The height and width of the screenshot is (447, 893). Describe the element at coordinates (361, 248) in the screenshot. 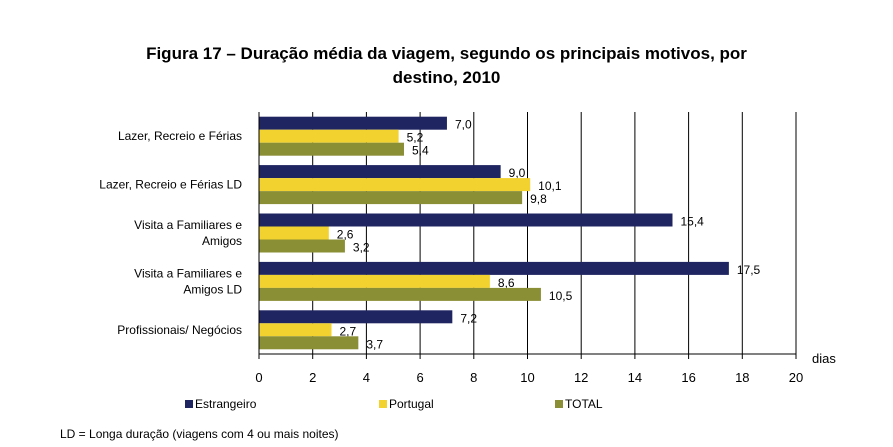

I see `data-label: 3,2` at that location.